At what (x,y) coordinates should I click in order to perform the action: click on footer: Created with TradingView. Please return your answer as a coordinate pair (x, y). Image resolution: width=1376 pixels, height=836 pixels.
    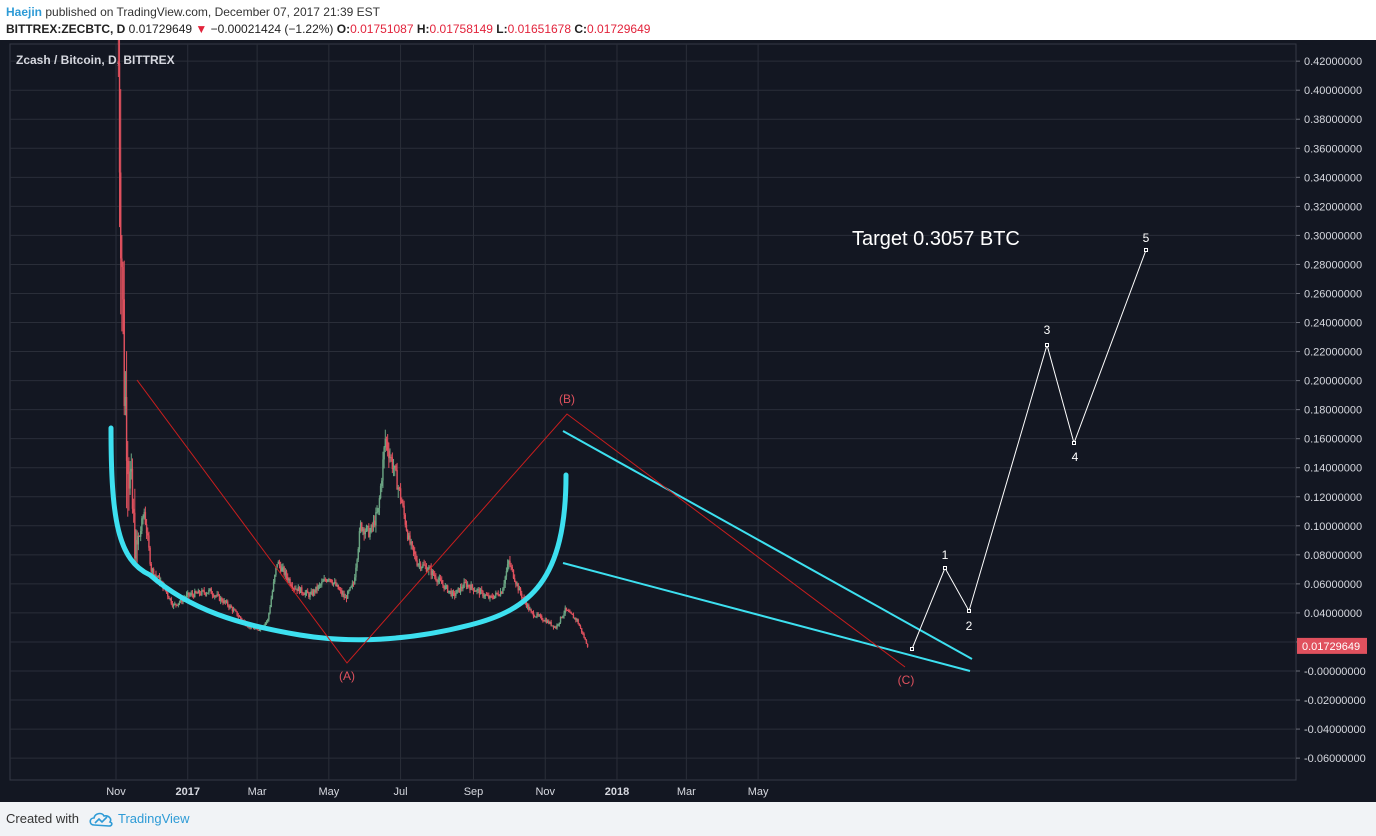
    Looking at the image, I should click on (688, 819).